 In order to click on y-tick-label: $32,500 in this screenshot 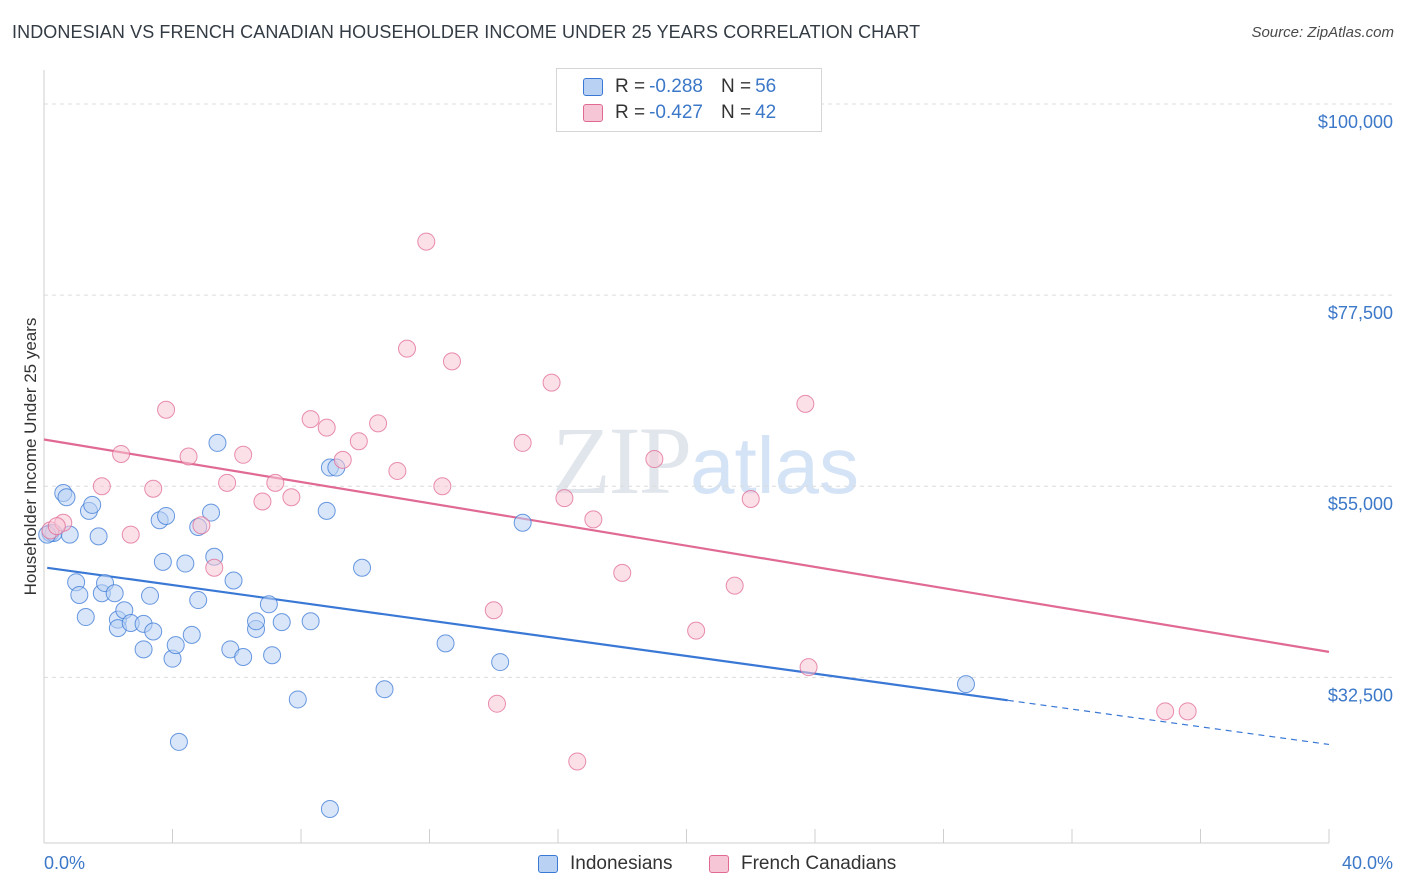, I will do `click(1360, 695)`.